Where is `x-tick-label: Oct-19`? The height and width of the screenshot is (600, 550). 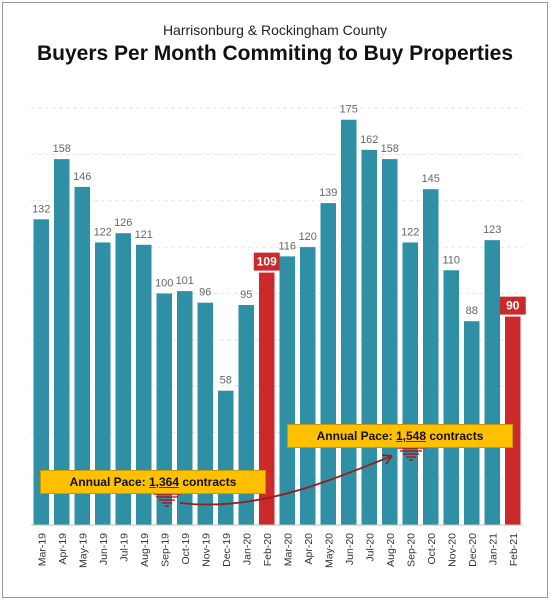
x-tick-label: Oct-19 is located at coordinates (186, 549).